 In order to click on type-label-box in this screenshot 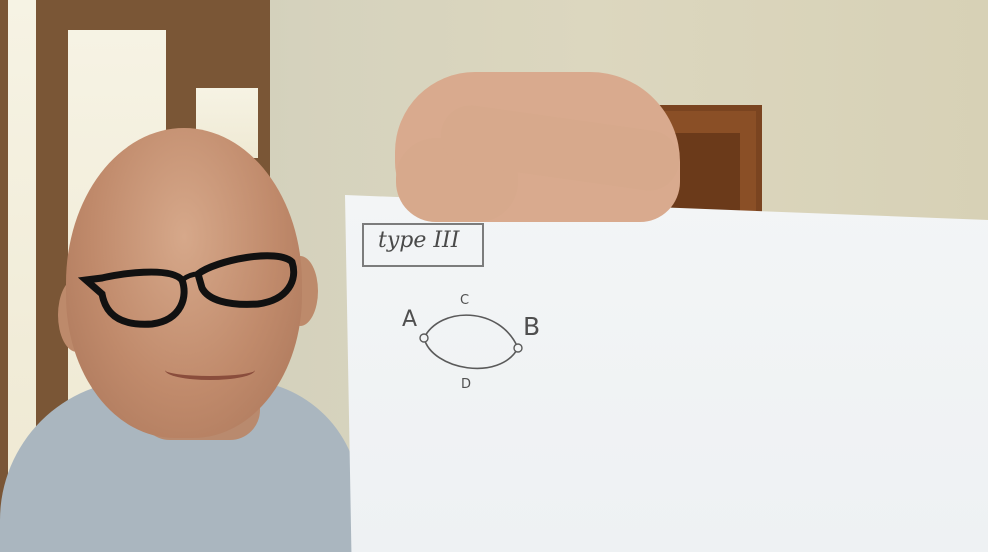, I will do `click(423, 245)`.